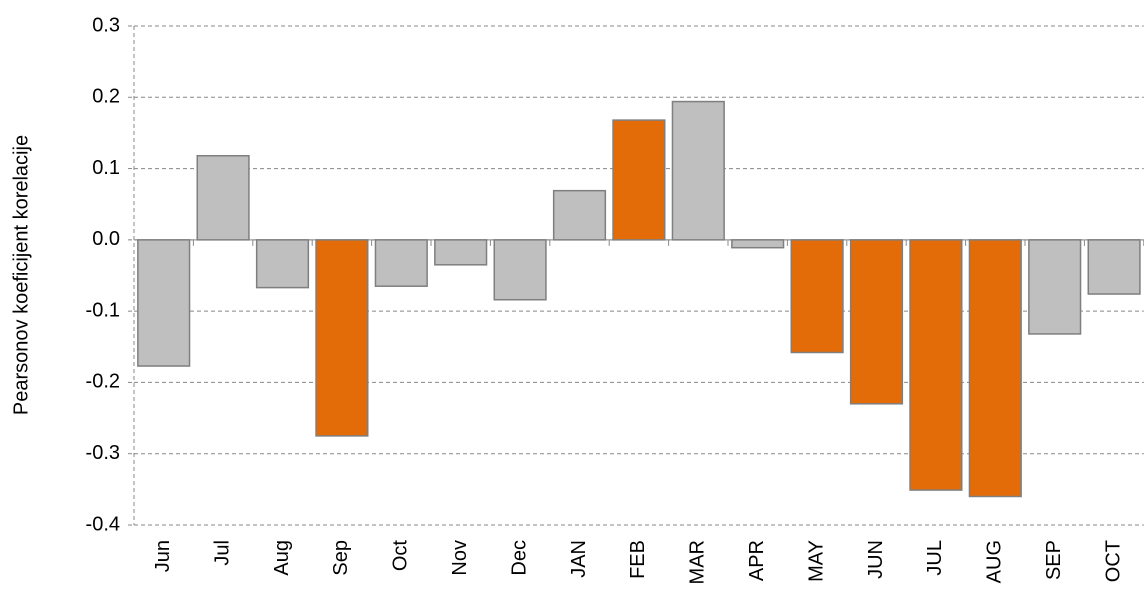 This screenshot has height=598, width=1144. I want to click on y-tick-label: -0.1, so click(103, 310).